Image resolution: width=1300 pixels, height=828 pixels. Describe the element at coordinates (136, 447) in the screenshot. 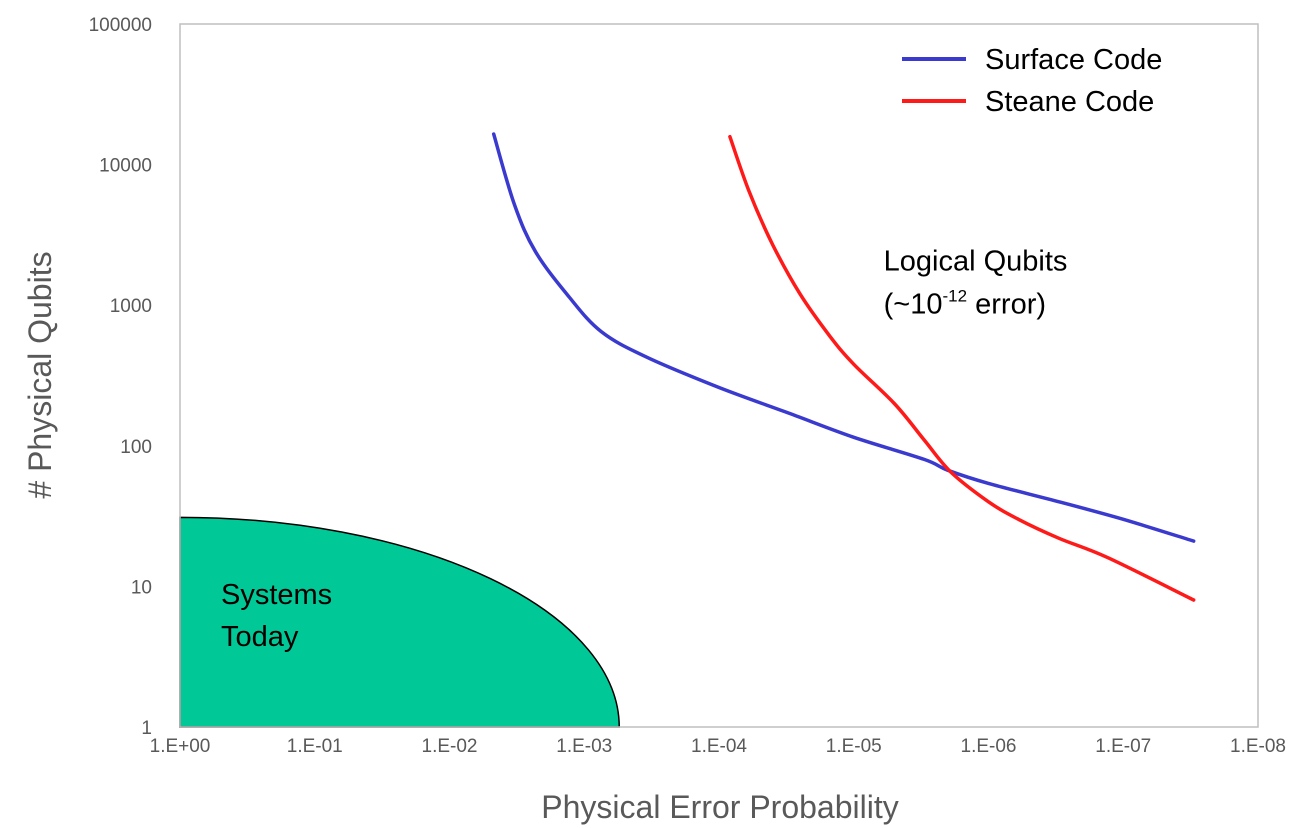

I see `y-tick-label: 100` at that location.